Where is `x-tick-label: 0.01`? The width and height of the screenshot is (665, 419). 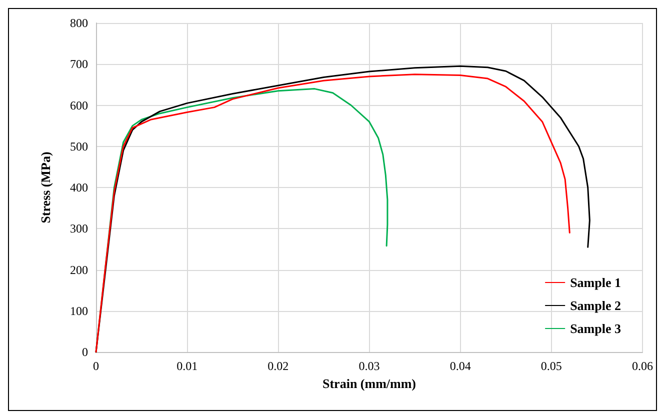
x-tick-label: 0.01 is located at coordinates (187, 366).